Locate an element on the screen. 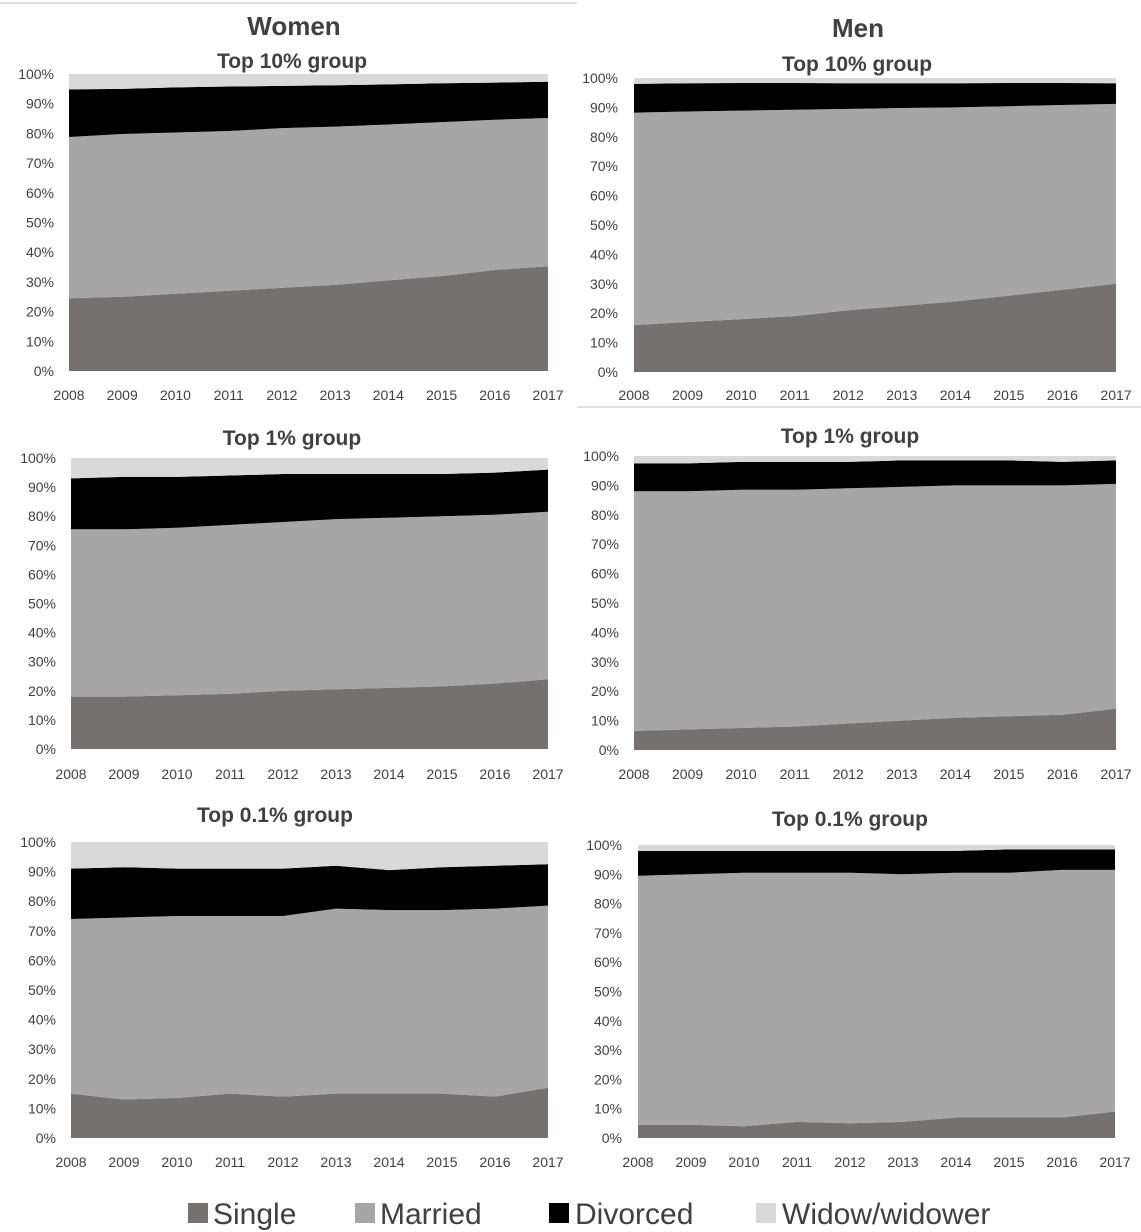 The image size is (1141, 1232). x-tick-label: 2009 is located at coordinates (122, 395).